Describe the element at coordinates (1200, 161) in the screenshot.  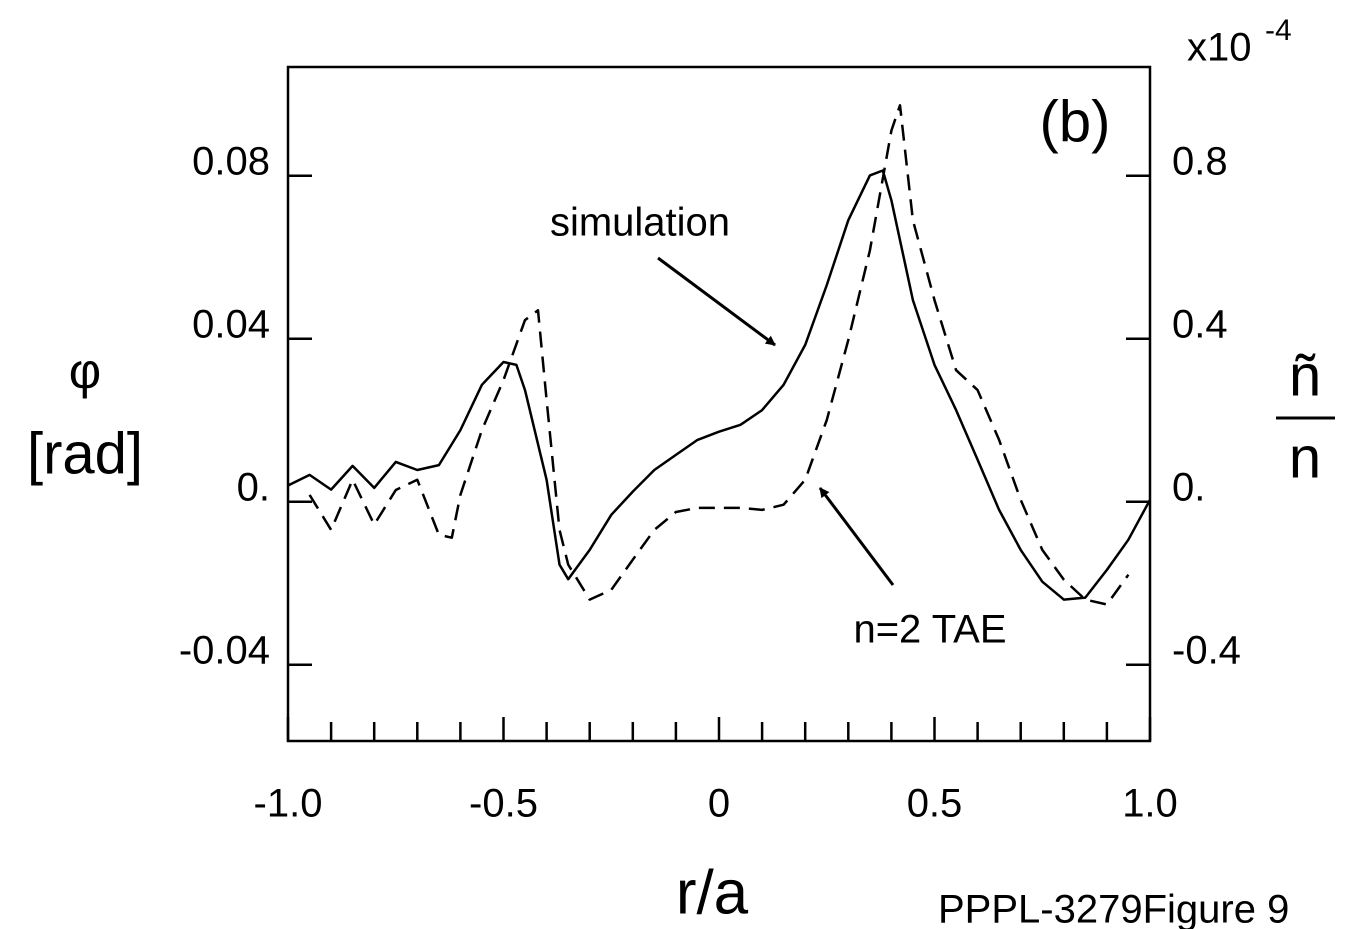
I see `y2-tick-label: 0.8` at that location.